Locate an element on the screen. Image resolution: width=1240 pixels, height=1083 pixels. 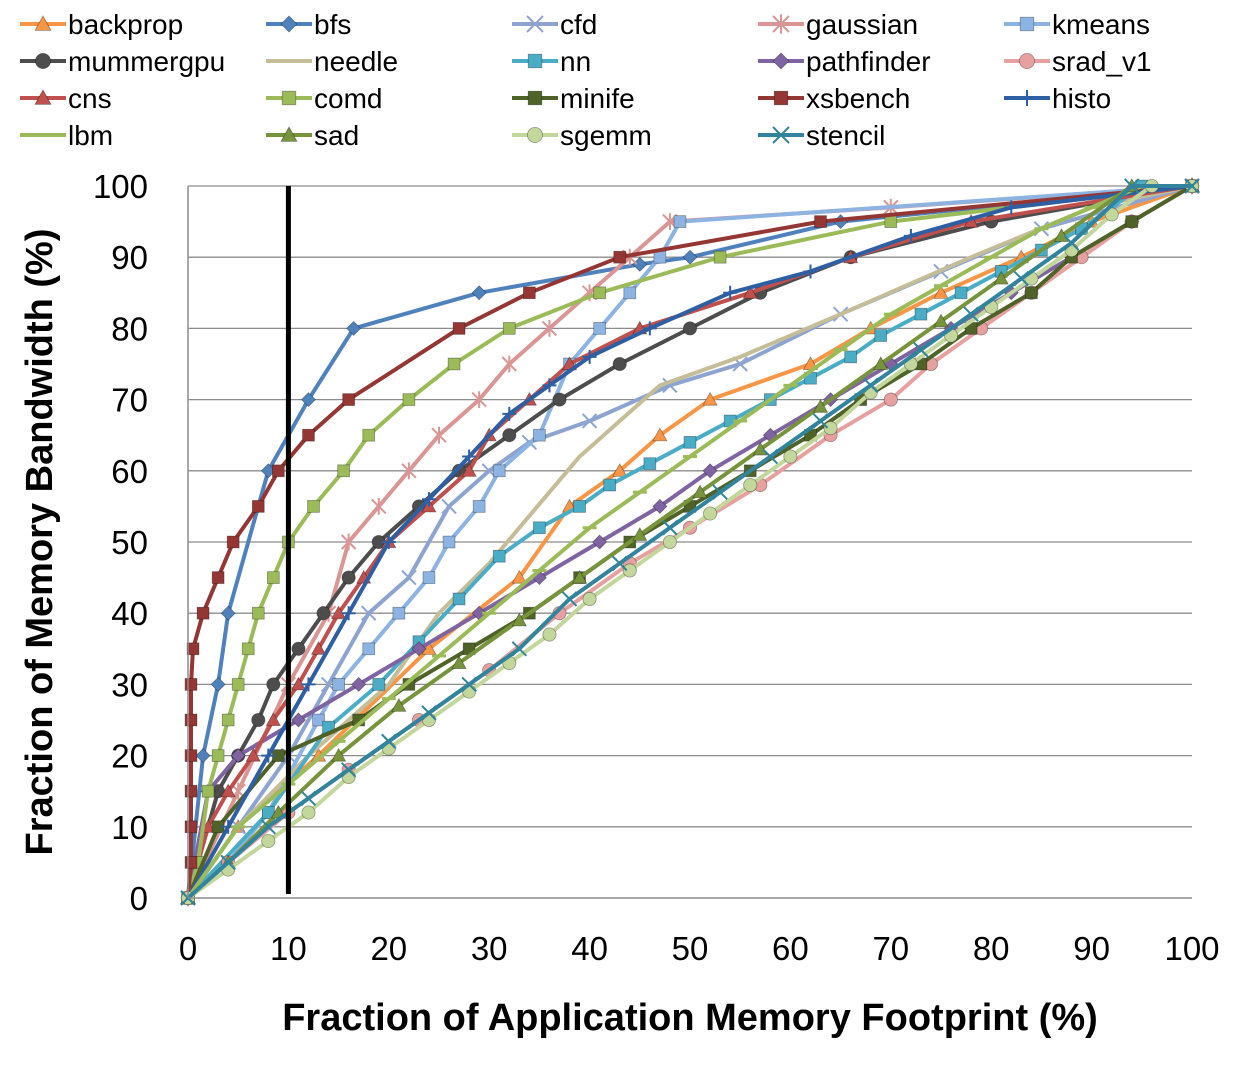
y-tick-label-0: 0 is located at coordinates (139, 898).